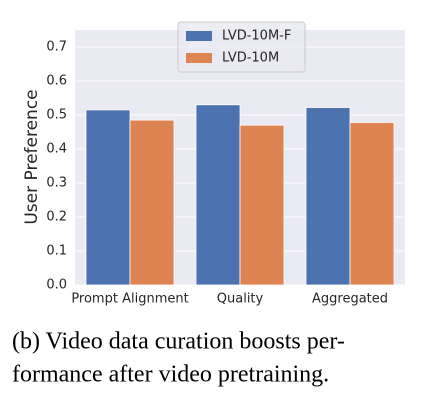  What do you see at coordinates (56, 217) in the screenshot?
I see `y-tick-label: 0.2` at bounding box center [56, 217].